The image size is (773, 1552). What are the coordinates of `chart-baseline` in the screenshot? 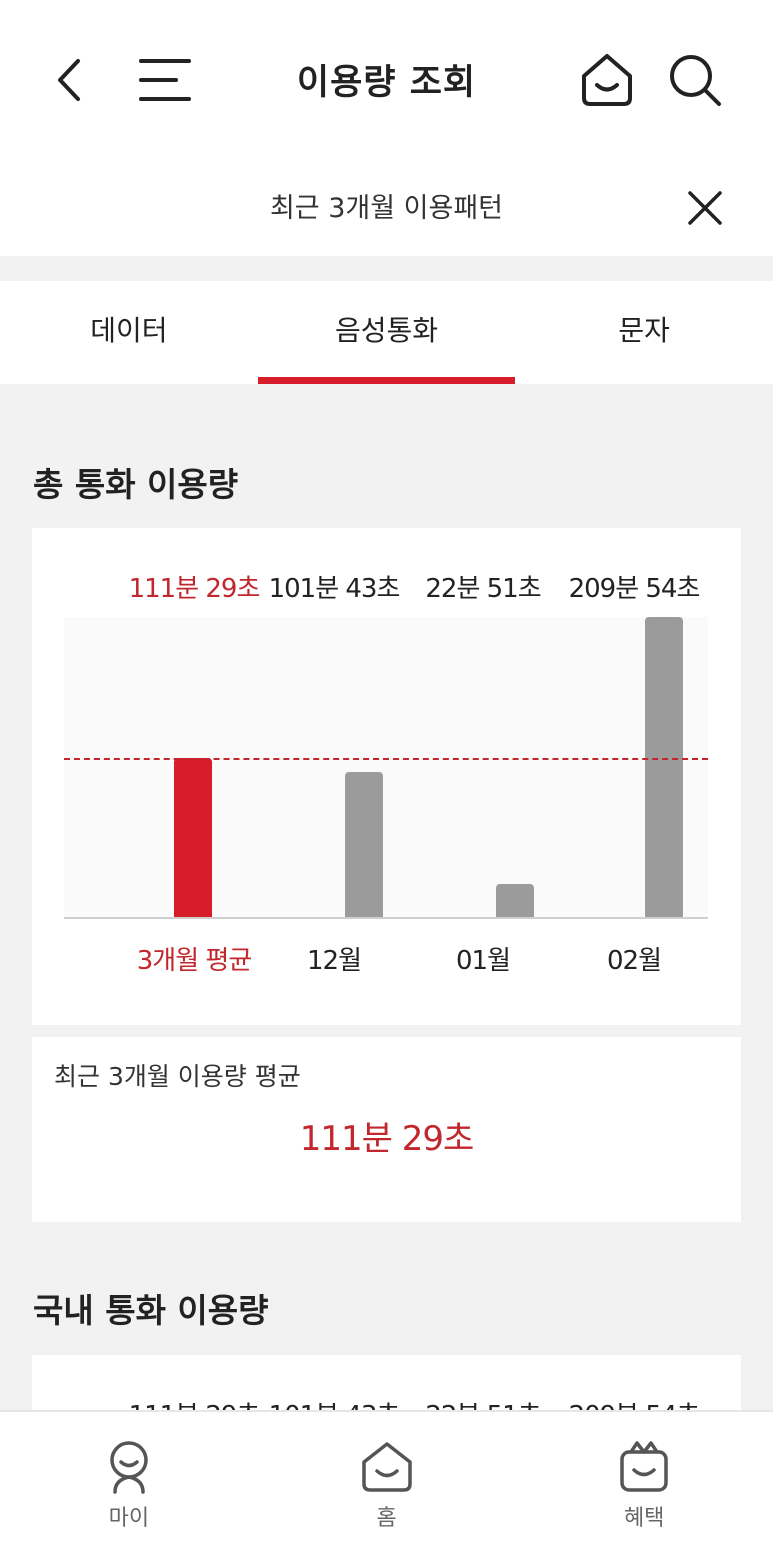 It's located at (386, 918).